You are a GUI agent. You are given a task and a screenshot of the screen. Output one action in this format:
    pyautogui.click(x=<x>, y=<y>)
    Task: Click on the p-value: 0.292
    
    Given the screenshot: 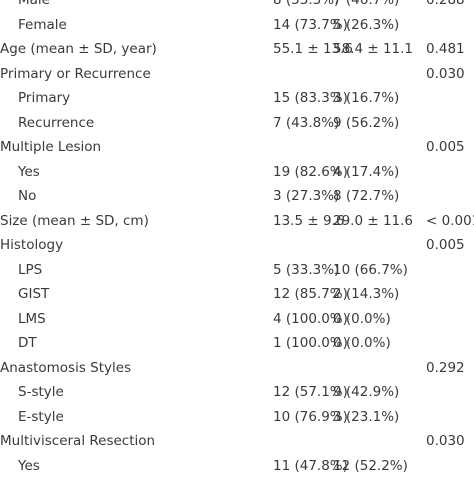 What is the action you would take?
    pyautogui.click(x=445, y=368)
    